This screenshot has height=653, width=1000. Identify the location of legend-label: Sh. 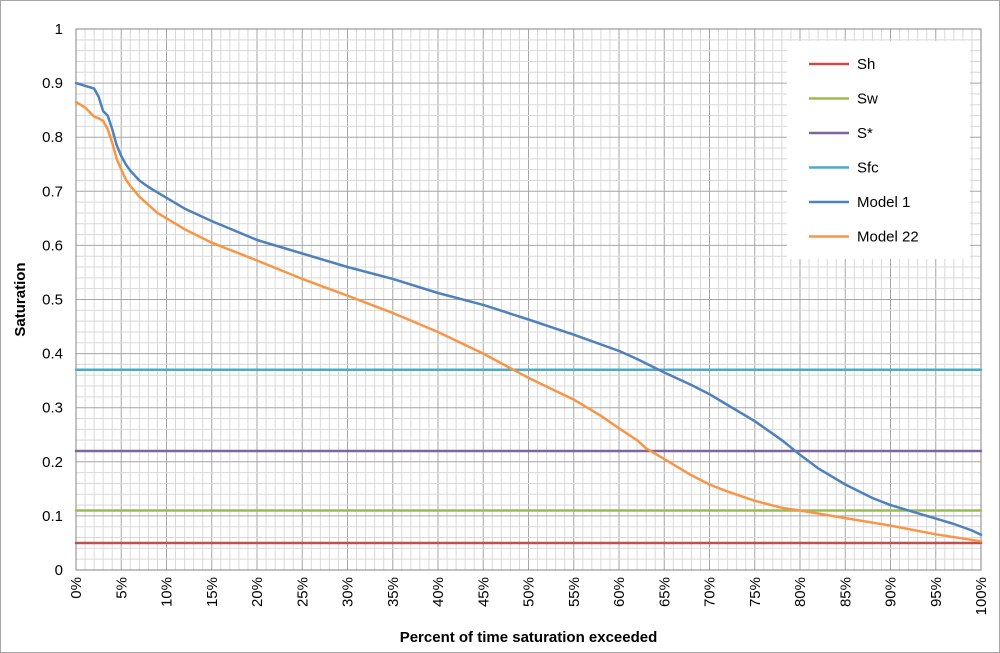
(866, 64).